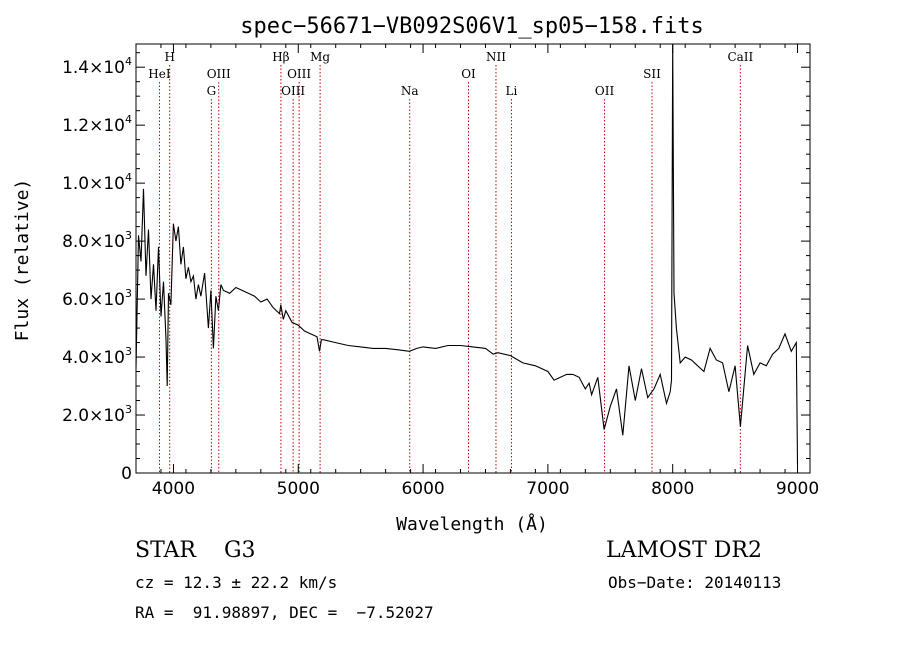 The height and width of the screenshot is (649, 900). I want to click on line-id-label: OI, so click(468, 74).